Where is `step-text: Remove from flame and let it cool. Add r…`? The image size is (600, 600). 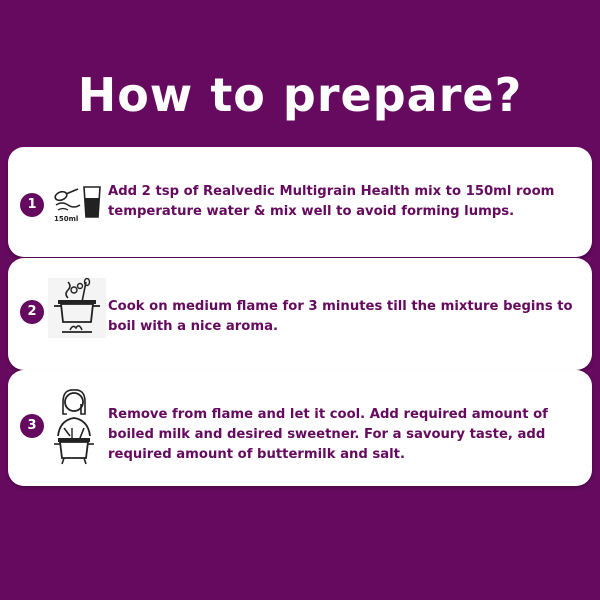
step-text: Remove from flame and let it cool. Add r… is located at coordinates (328, 434).